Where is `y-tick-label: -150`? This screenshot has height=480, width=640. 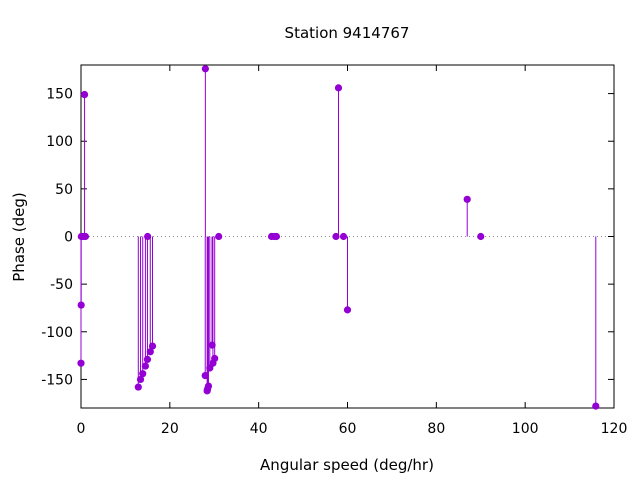
y-tick-label: -150 is located at coordinates (57, 380).